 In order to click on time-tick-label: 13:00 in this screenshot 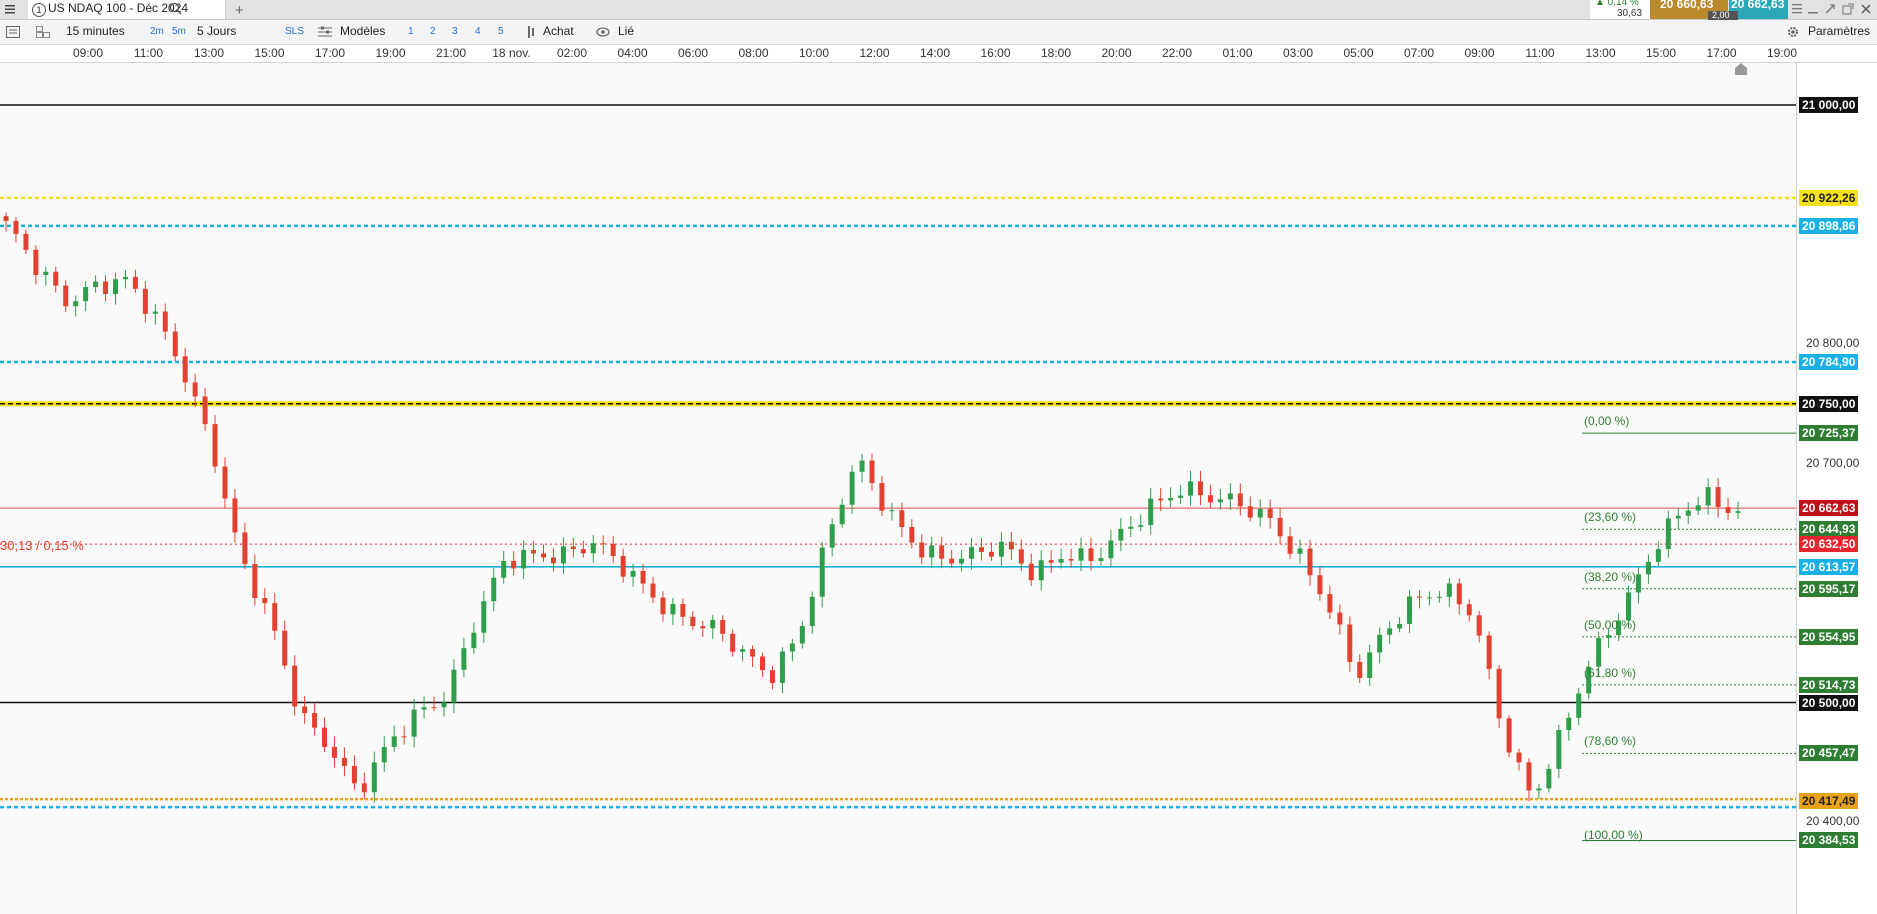, I will do `click(1600, 53)`.